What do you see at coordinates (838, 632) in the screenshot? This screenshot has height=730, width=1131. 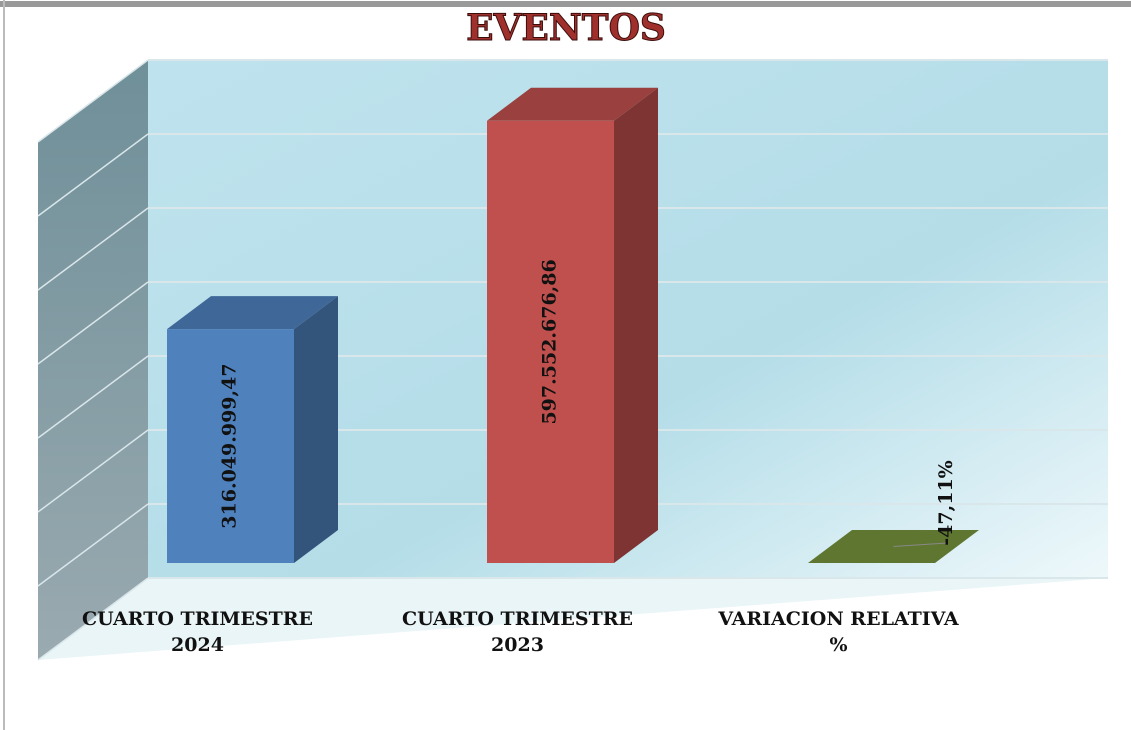 I see `x-tick-label: VARIACION RELATIVA %` at bounding box center [838, 632].